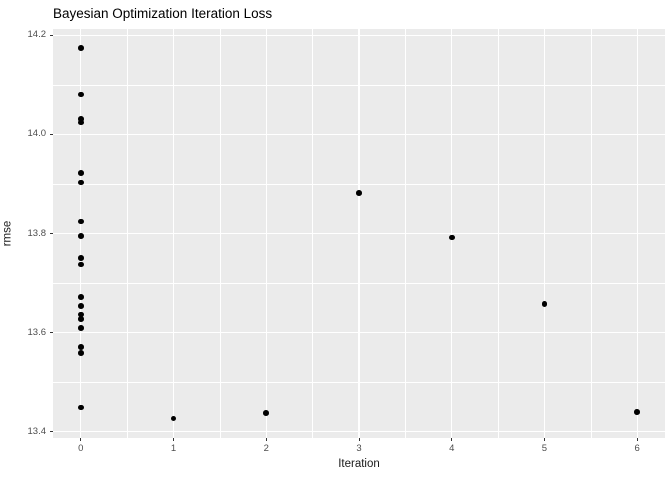 This screenshot has width=672, height=480. Describe the element at coordinates (359, 448) in the screenshot. I see `x-tick-label: 3` at that location.